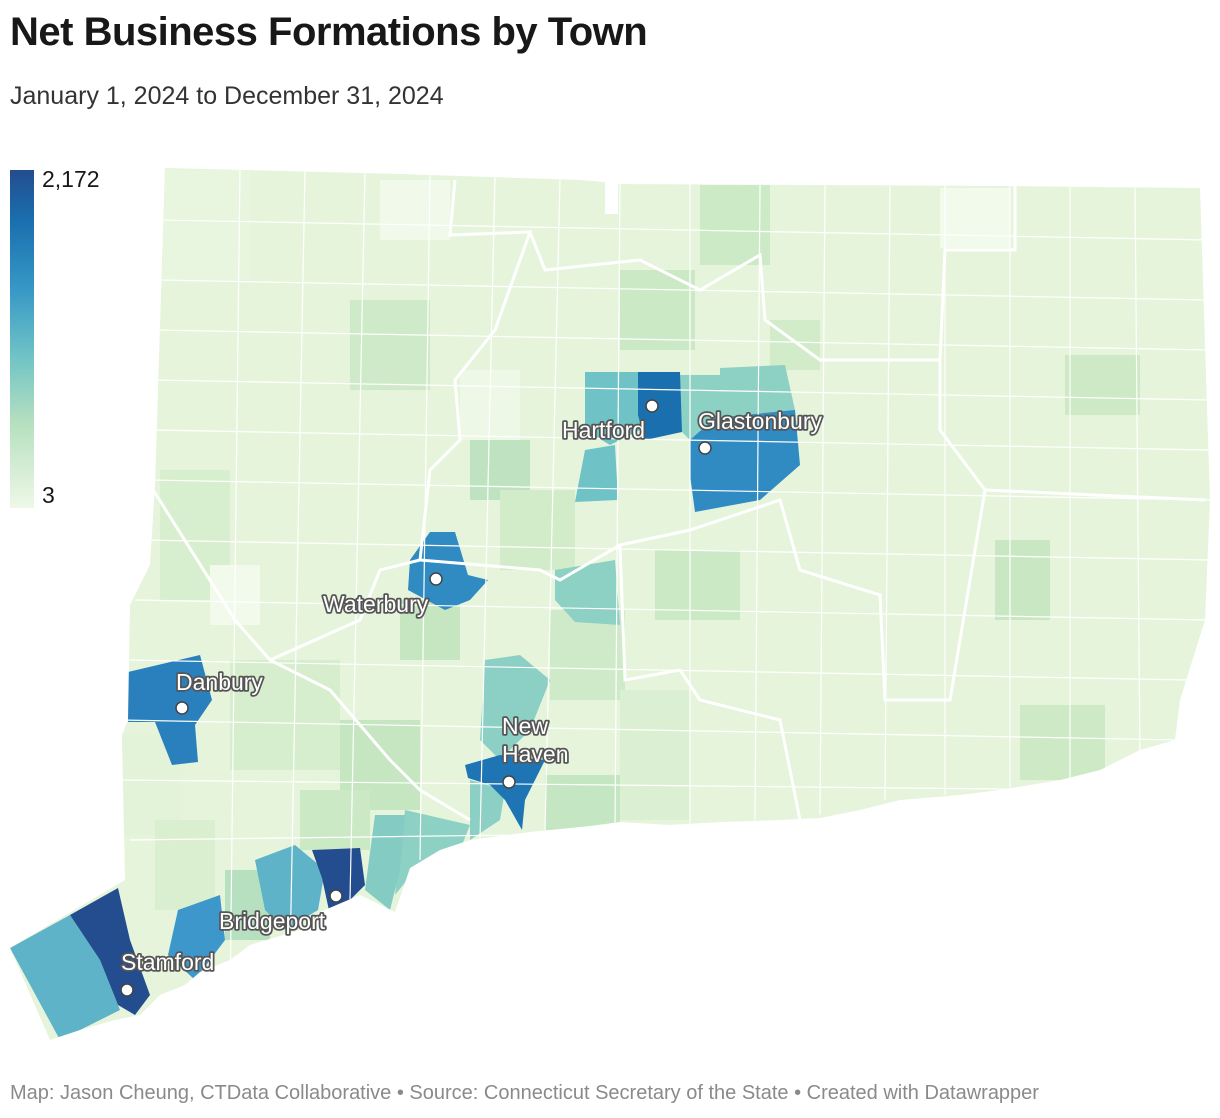  What do you see at coordinates (432, 852) in the screenshot?
I see `town-milford` at bounding box center [432, 852].